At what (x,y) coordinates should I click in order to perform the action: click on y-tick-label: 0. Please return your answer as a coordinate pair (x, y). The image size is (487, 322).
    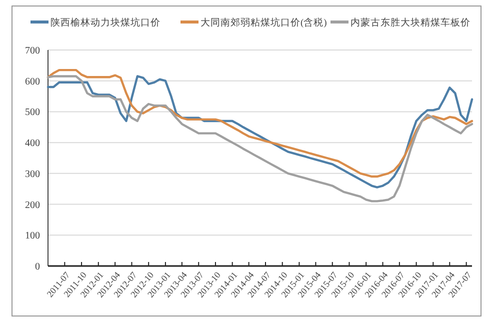
    Looking at the image, I should click on (37, 267).